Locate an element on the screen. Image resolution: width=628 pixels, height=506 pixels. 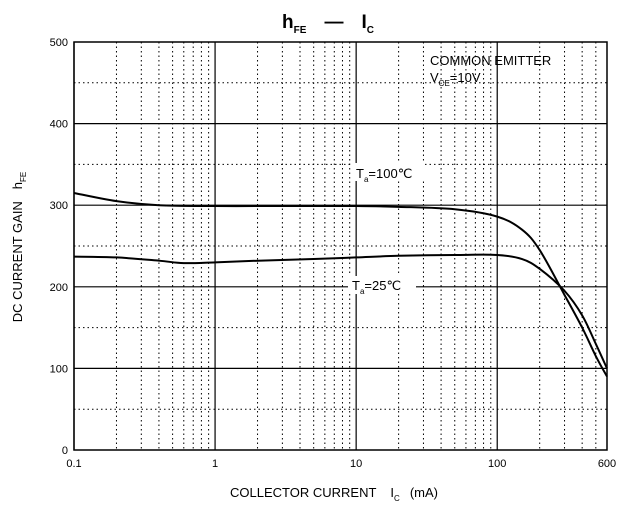
x-tick-label: 10 is located at coordinates (356, 464).